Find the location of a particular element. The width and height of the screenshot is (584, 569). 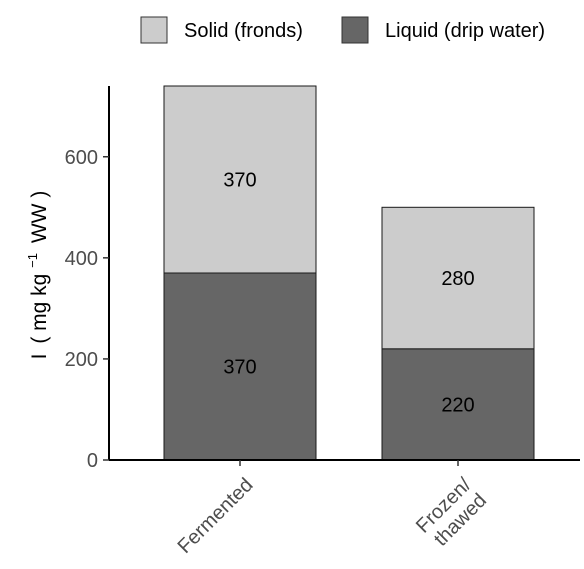

legend: Solid (fronds) Liquid (drip water) is located at coordinates (342, 30).